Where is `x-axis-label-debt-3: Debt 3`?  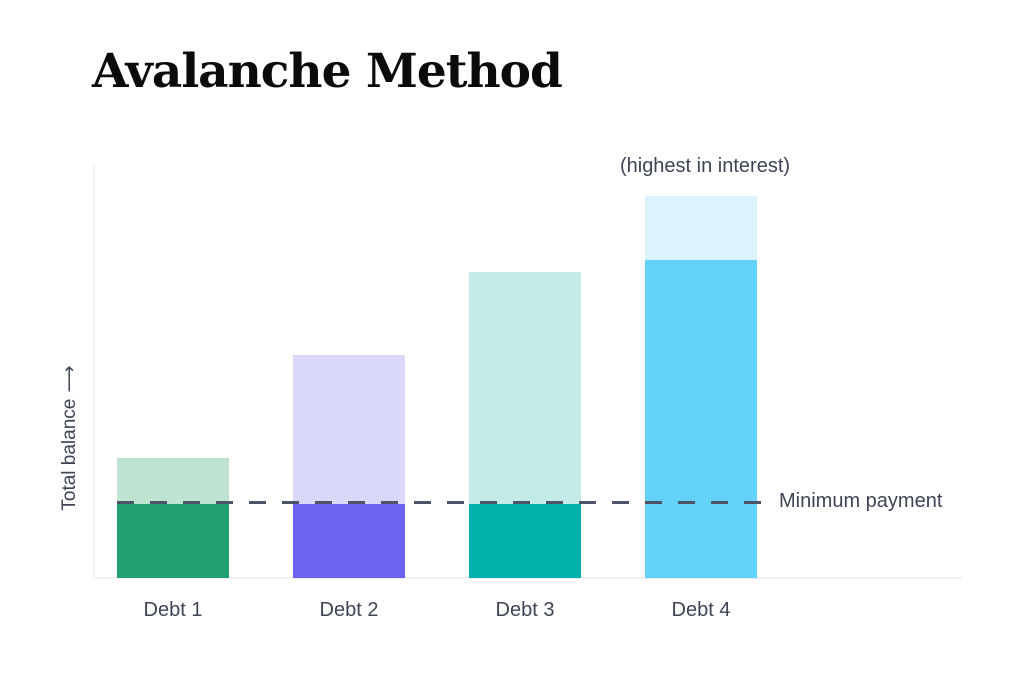
x-axis-label-debt-3: Debt 3 is located at coordinates (525, 610).